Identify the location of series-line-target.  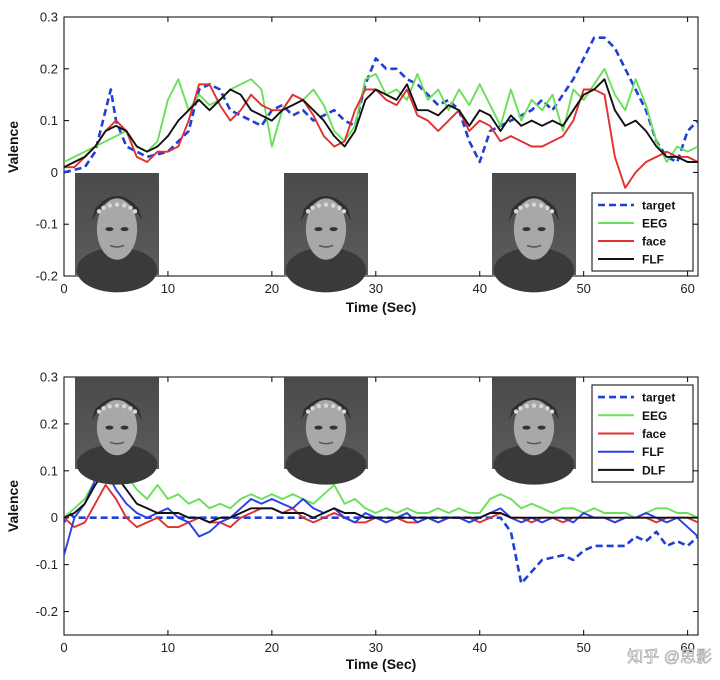
(381, 548).